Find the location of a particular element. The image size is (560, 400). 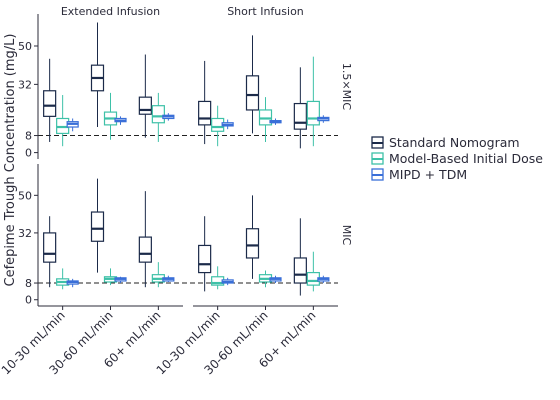

legend-item: MIPD + TDM is located at coordinates (419, 174).